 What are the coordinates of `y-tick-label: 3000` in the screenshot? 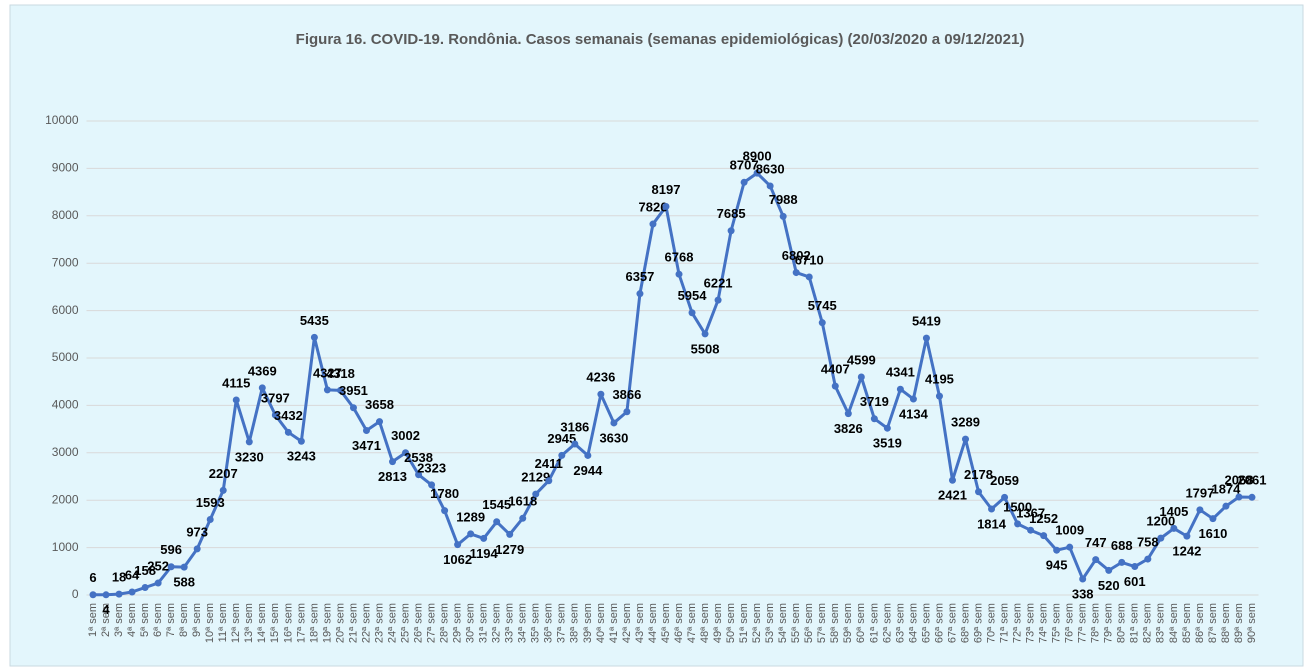 It's located at (65, 452).